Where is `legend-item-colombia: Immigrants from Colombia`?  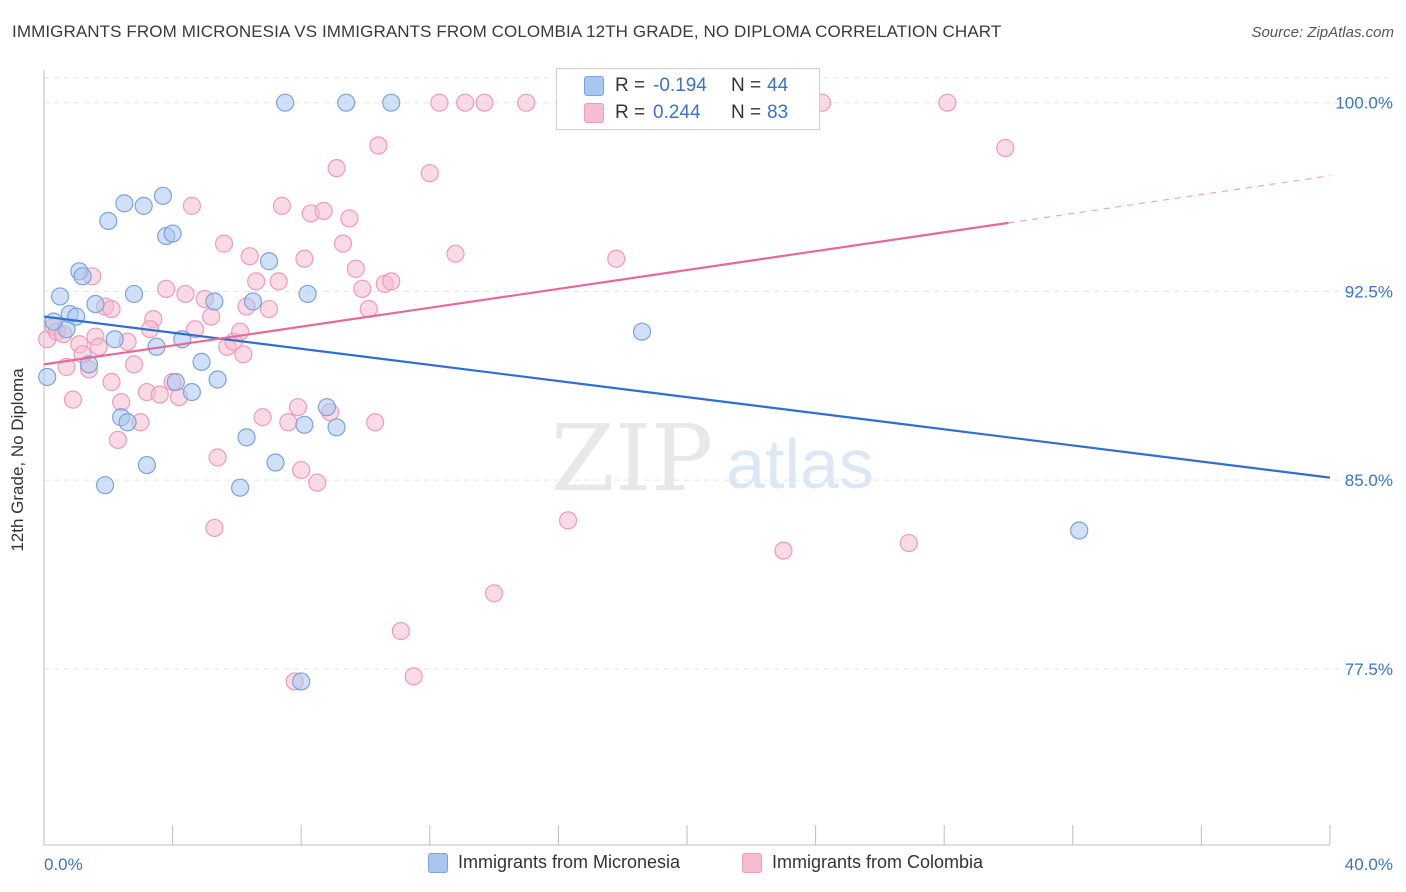 legend-item-colombia: Immigrants from Colombia is located at coordinates (862, 862).